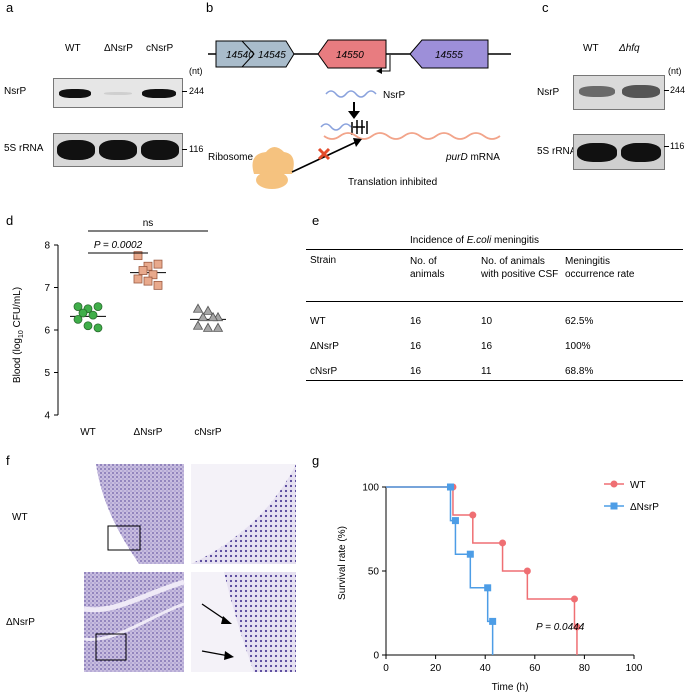 The image size is (685, 693). What do you see at coordinates (118, 245) in the screenshot?
I see `p-value-label: P = 0.0002` at bounding box center [118, 245].